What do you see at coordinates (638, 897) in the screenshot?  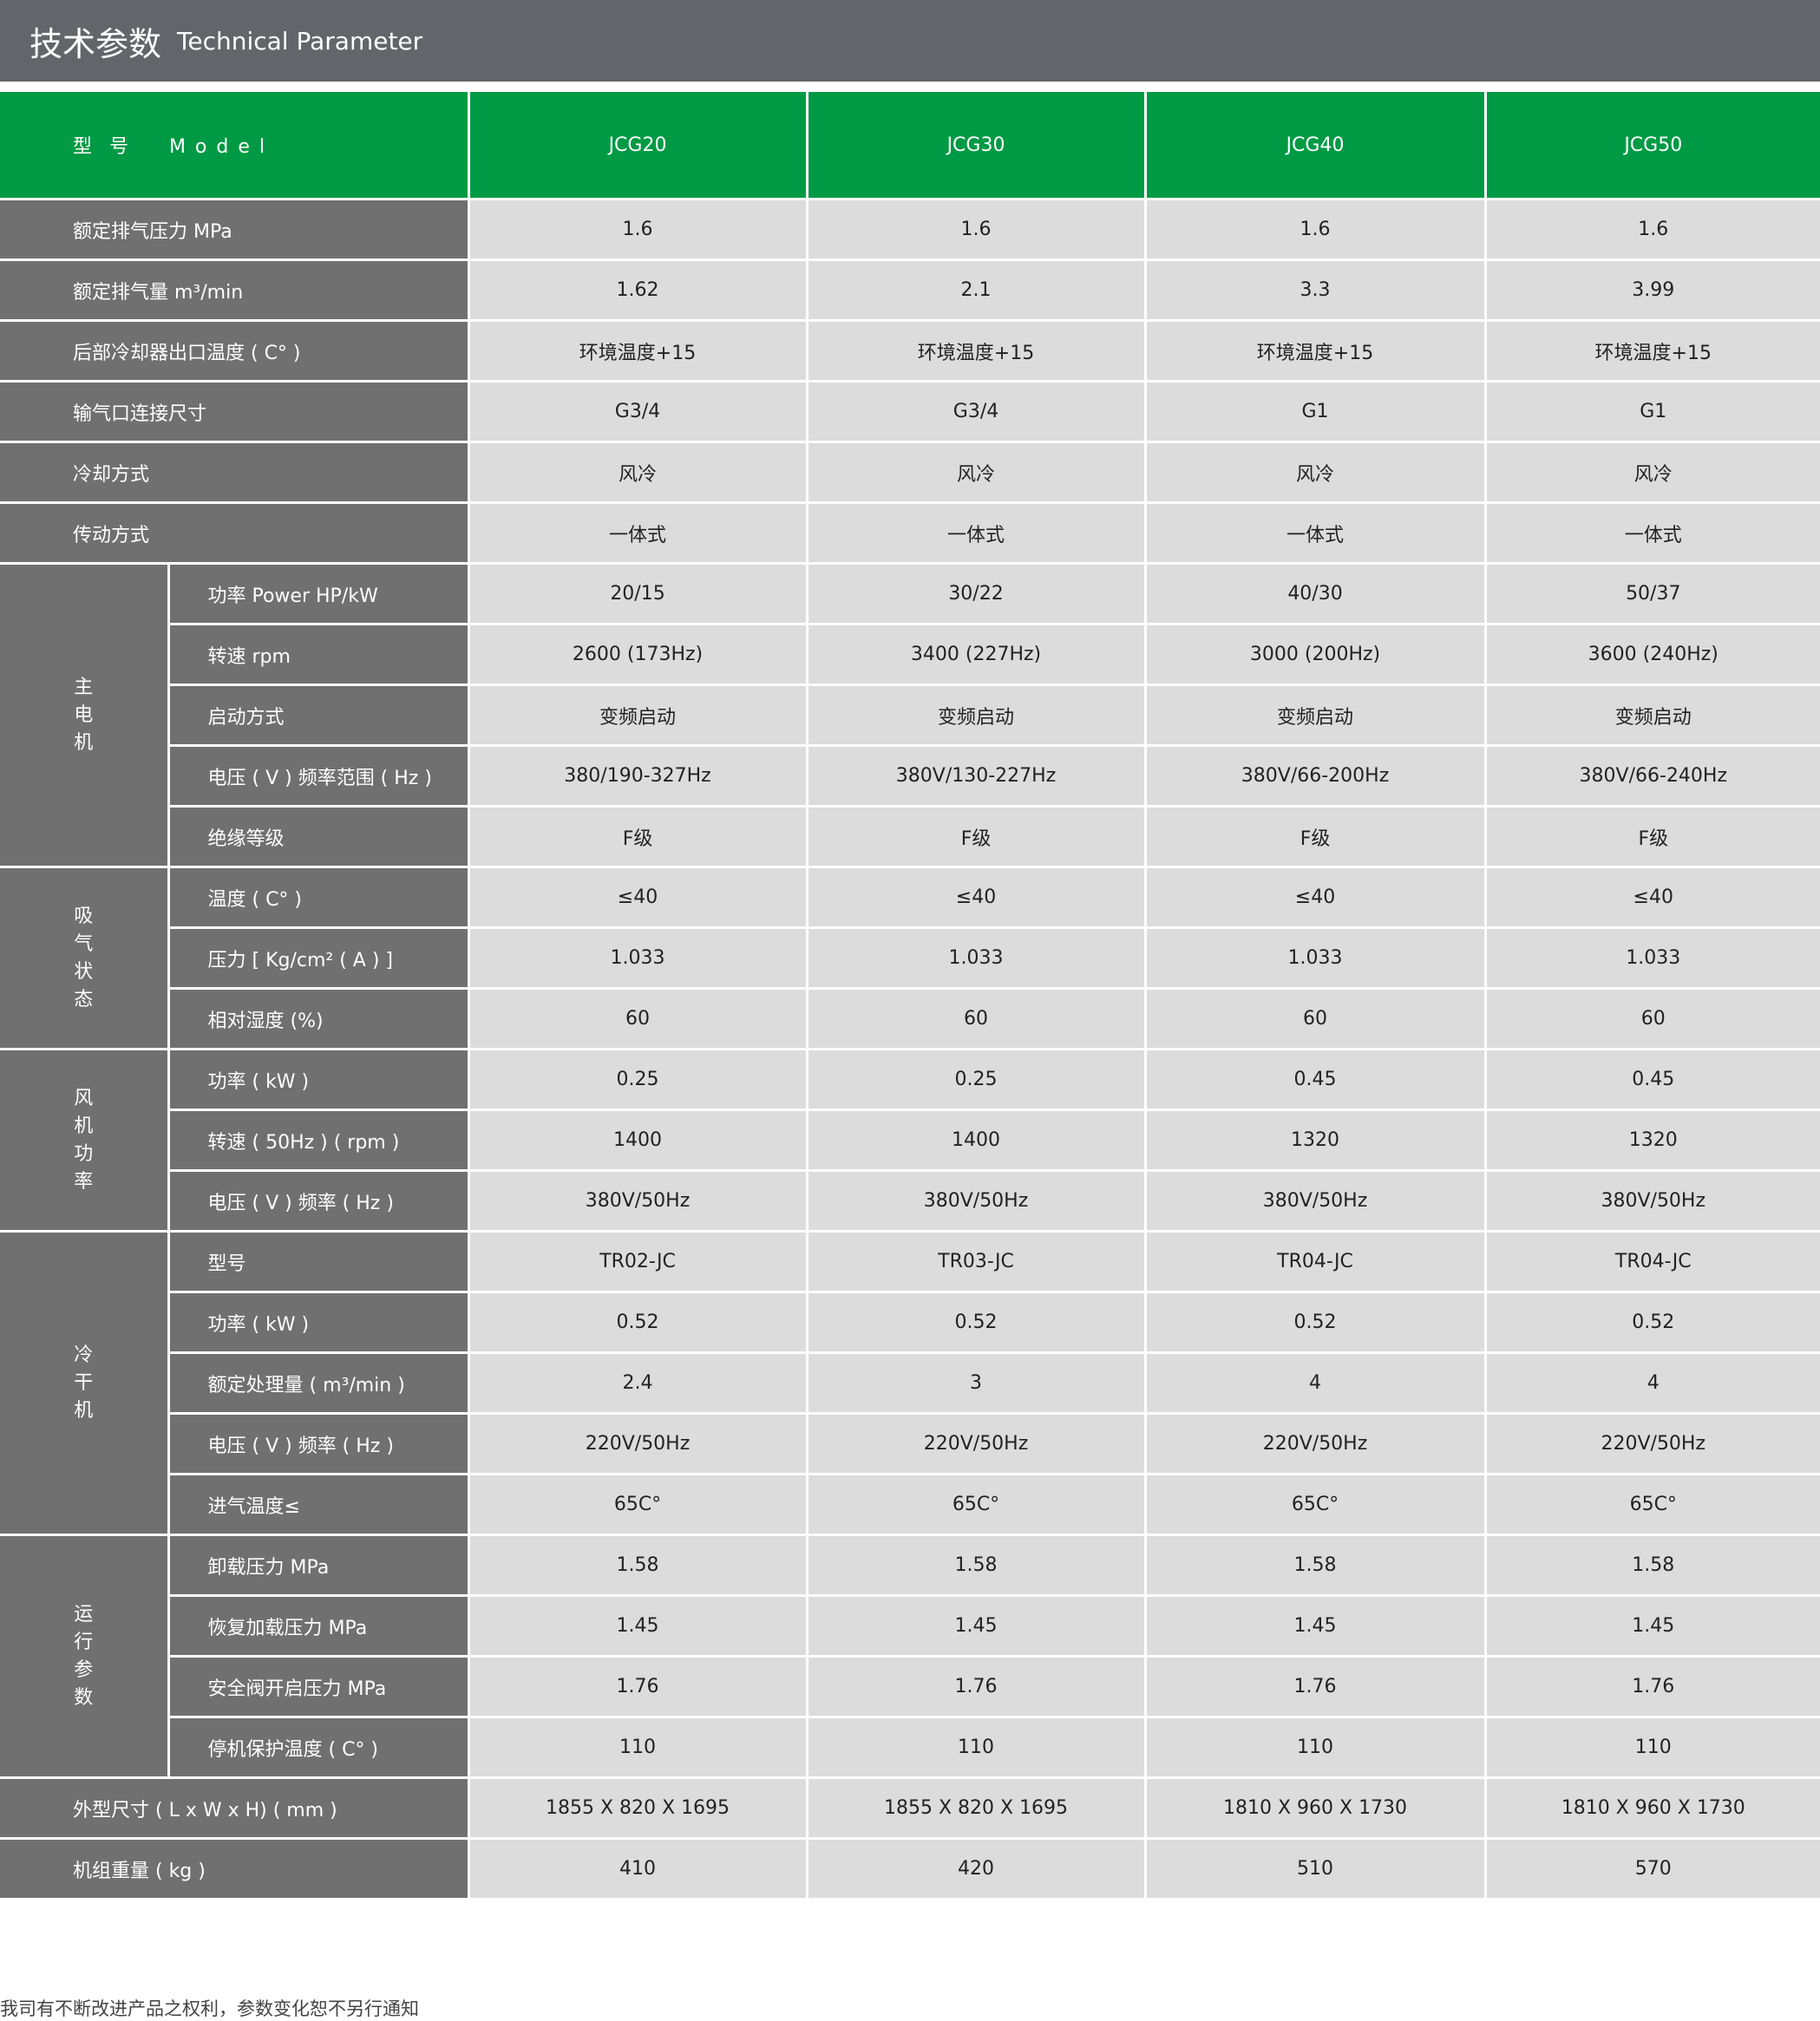 I see `value-cell: ≤40` at bounding box center [638, 897].